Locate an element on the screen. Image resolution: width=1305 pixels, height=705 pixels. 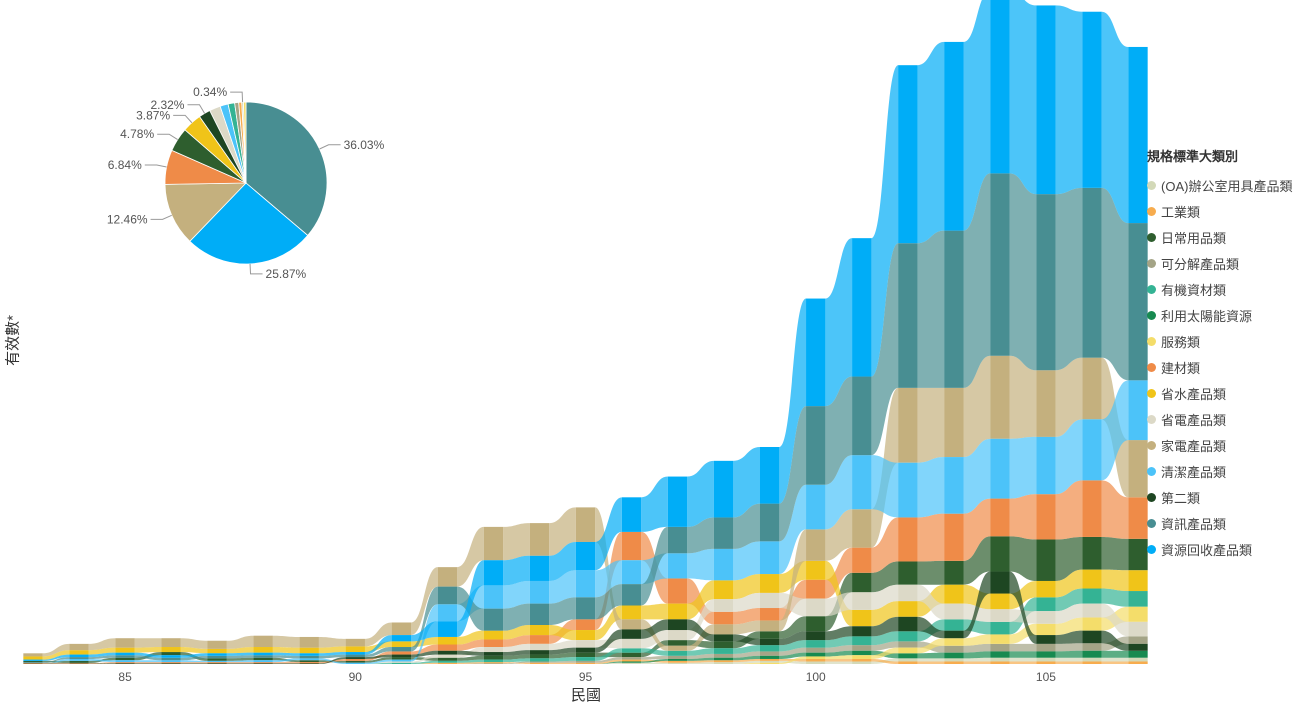
legend-item: 省水產品類 is located at coordinates (1226, 393).